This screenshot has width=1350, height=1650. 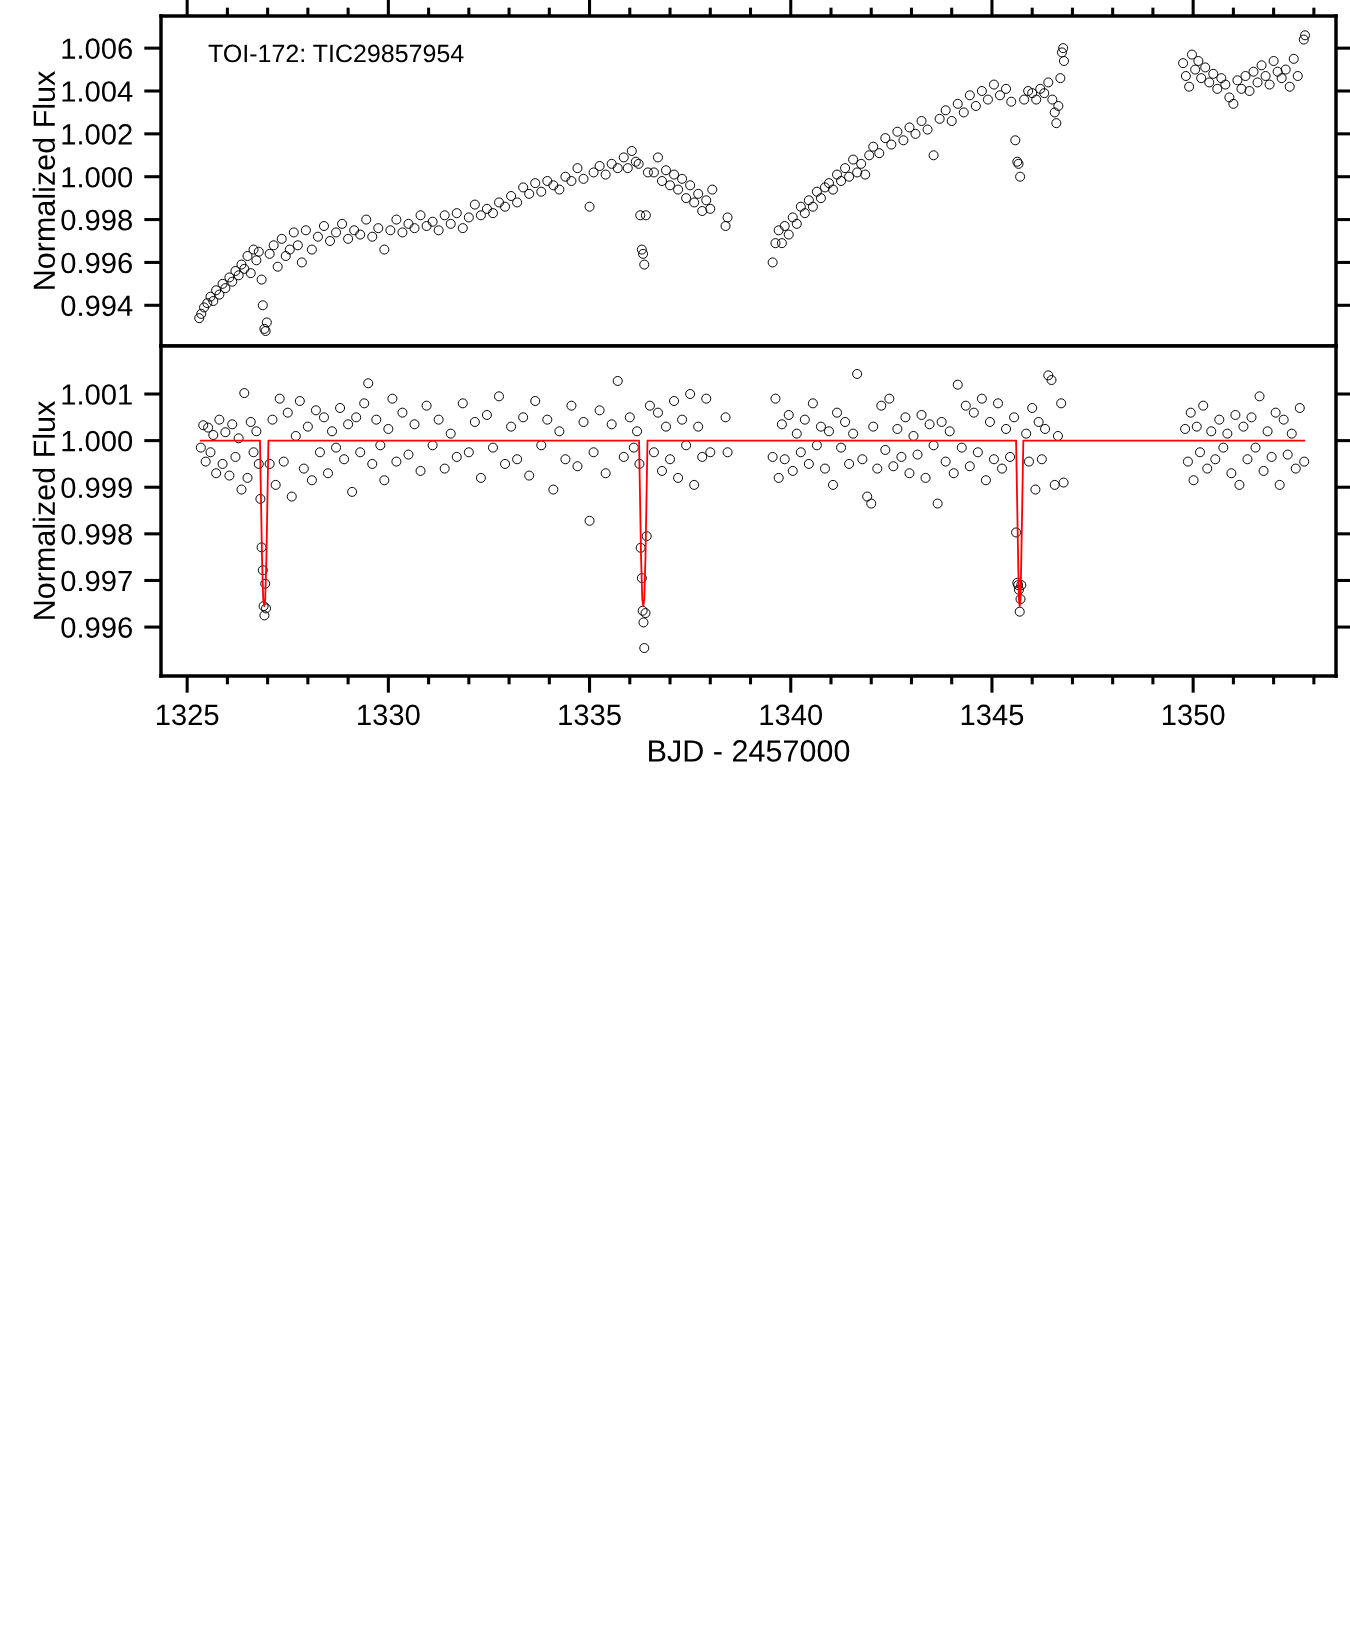 I want to click on x-axis-title: BJD - 2457000, so click(x=749, y=751).